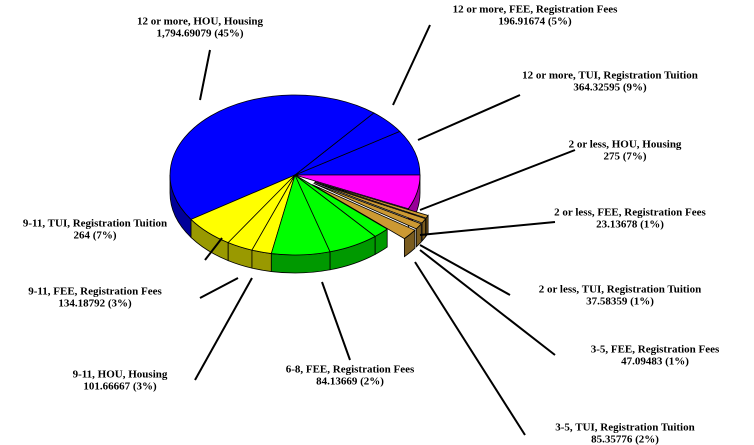 The image size is (754, 445). Describe the element at coordinates (620, 302) in the screenshot. I see `slice-value-label: 37.58359 (1%)` at that location.